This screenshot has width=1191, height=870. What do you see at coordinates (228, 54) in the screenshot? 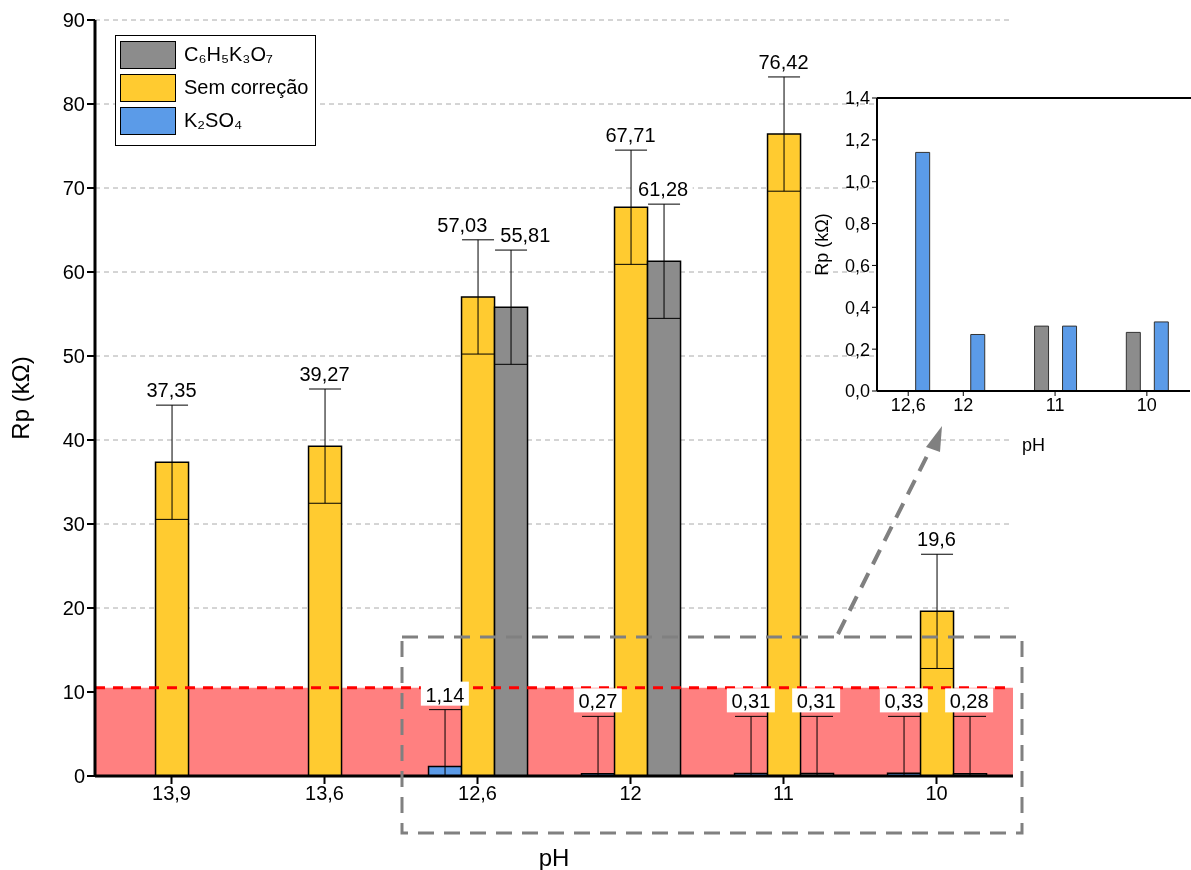
I see `legend-label: C₆H₅K₃O₇` at bounding box center [228, 54].